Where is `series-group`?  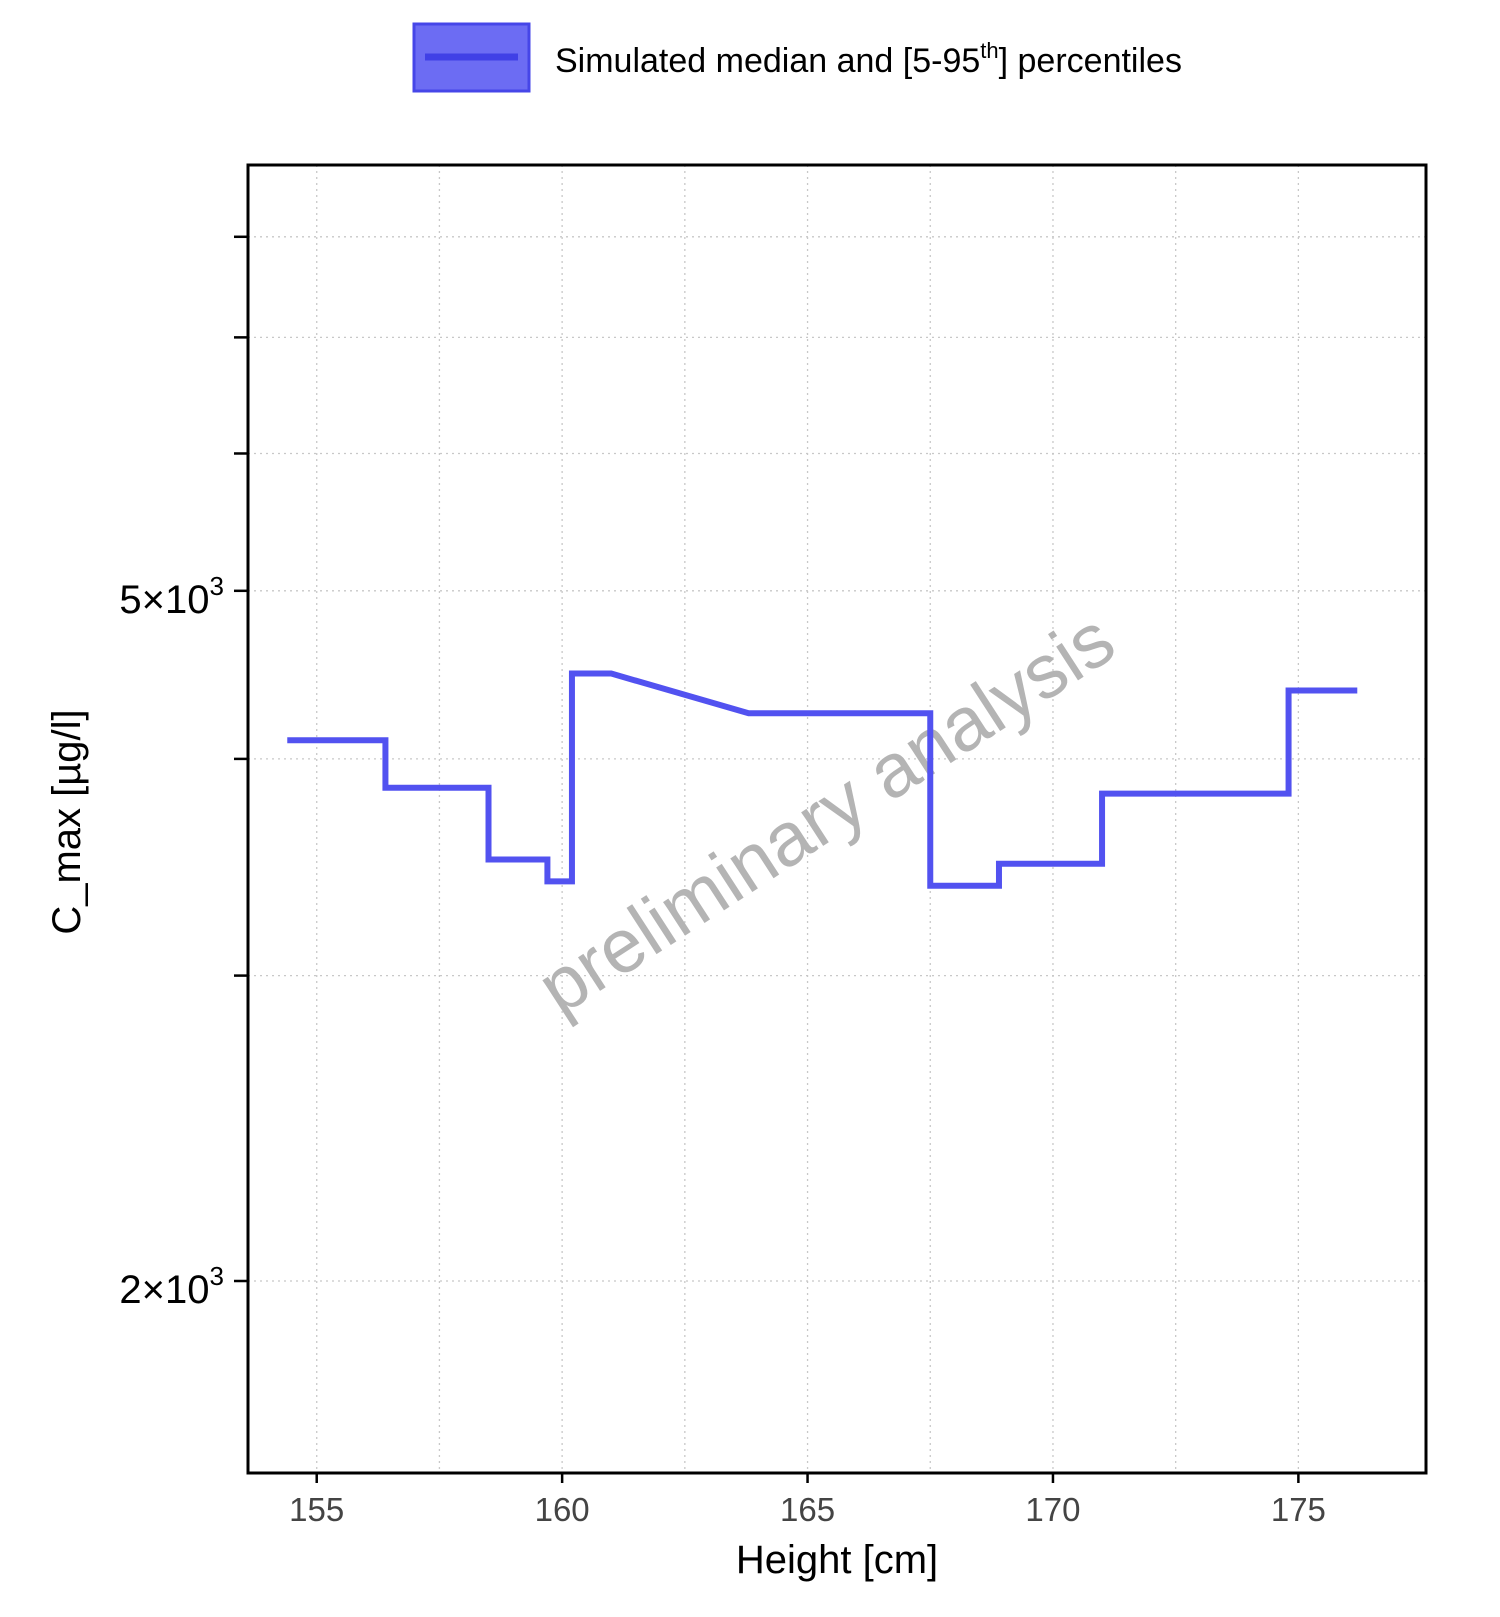 series-group is located at coordinates (822, 779).